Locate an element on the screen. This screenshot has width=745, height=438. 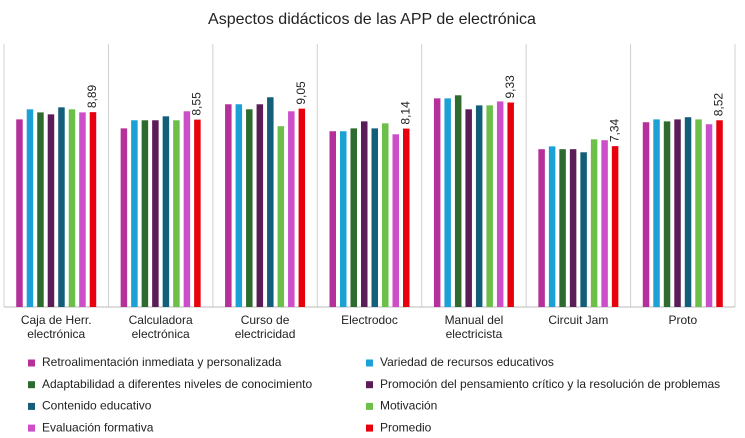
x-tick-label: Manual del electricista is located at coordinates (474, 327).